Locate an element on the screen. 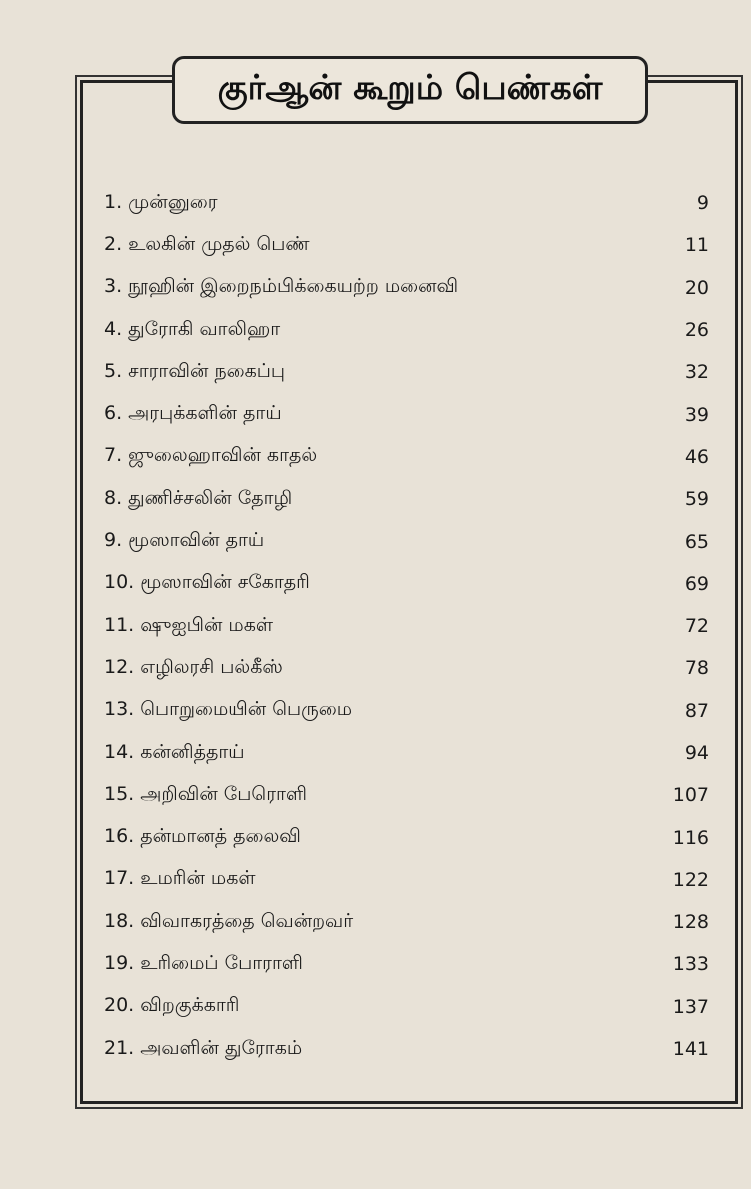 This screenshot has height=1189, width=751. toc-entry-page: 9 is located at coordinates (702, 203).